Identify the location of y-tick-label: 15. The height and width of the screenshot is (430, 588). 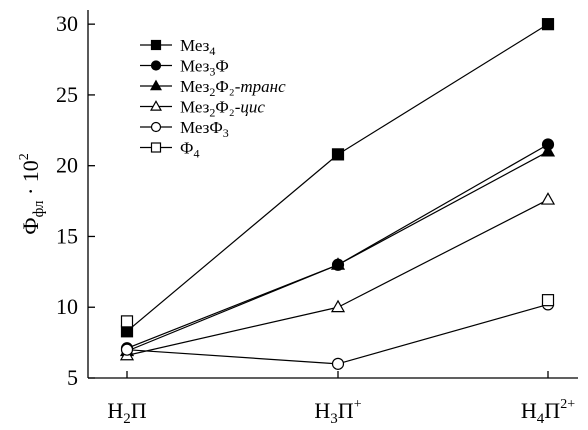
(67, 235).